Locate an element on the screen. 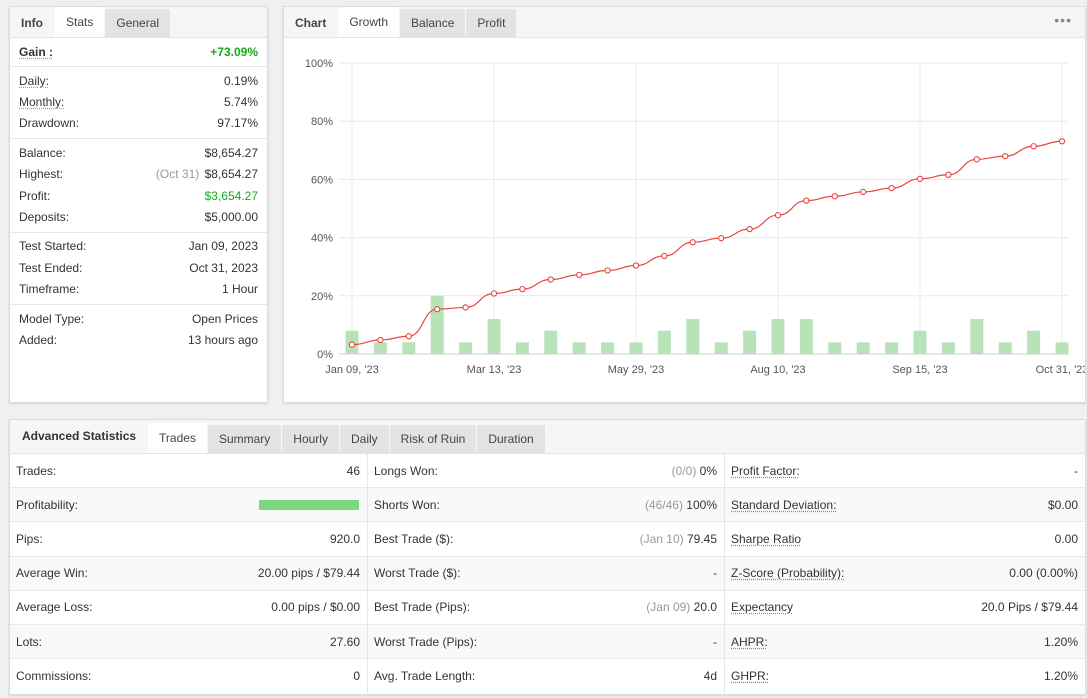 This screenshot has width=1087, height=698. deposits-label: Deposits: is located at coordinates (44, 217).